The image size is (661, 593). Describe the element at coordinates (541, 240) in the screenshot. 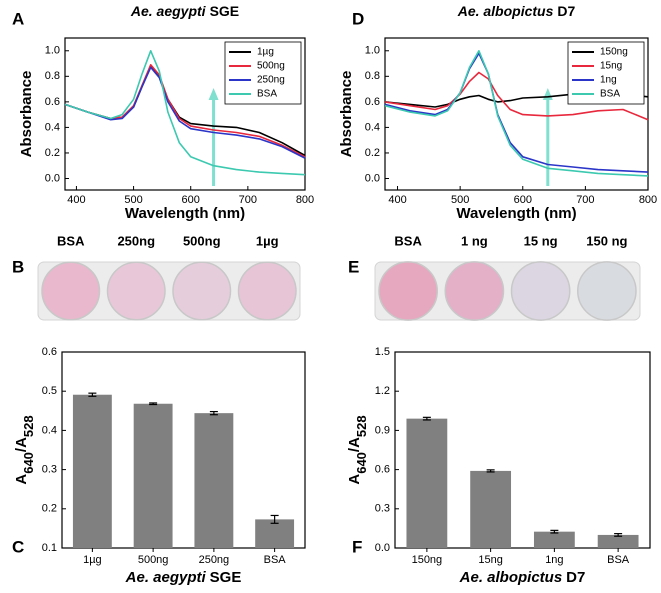

I see `well-label: 15 ng` at that location.